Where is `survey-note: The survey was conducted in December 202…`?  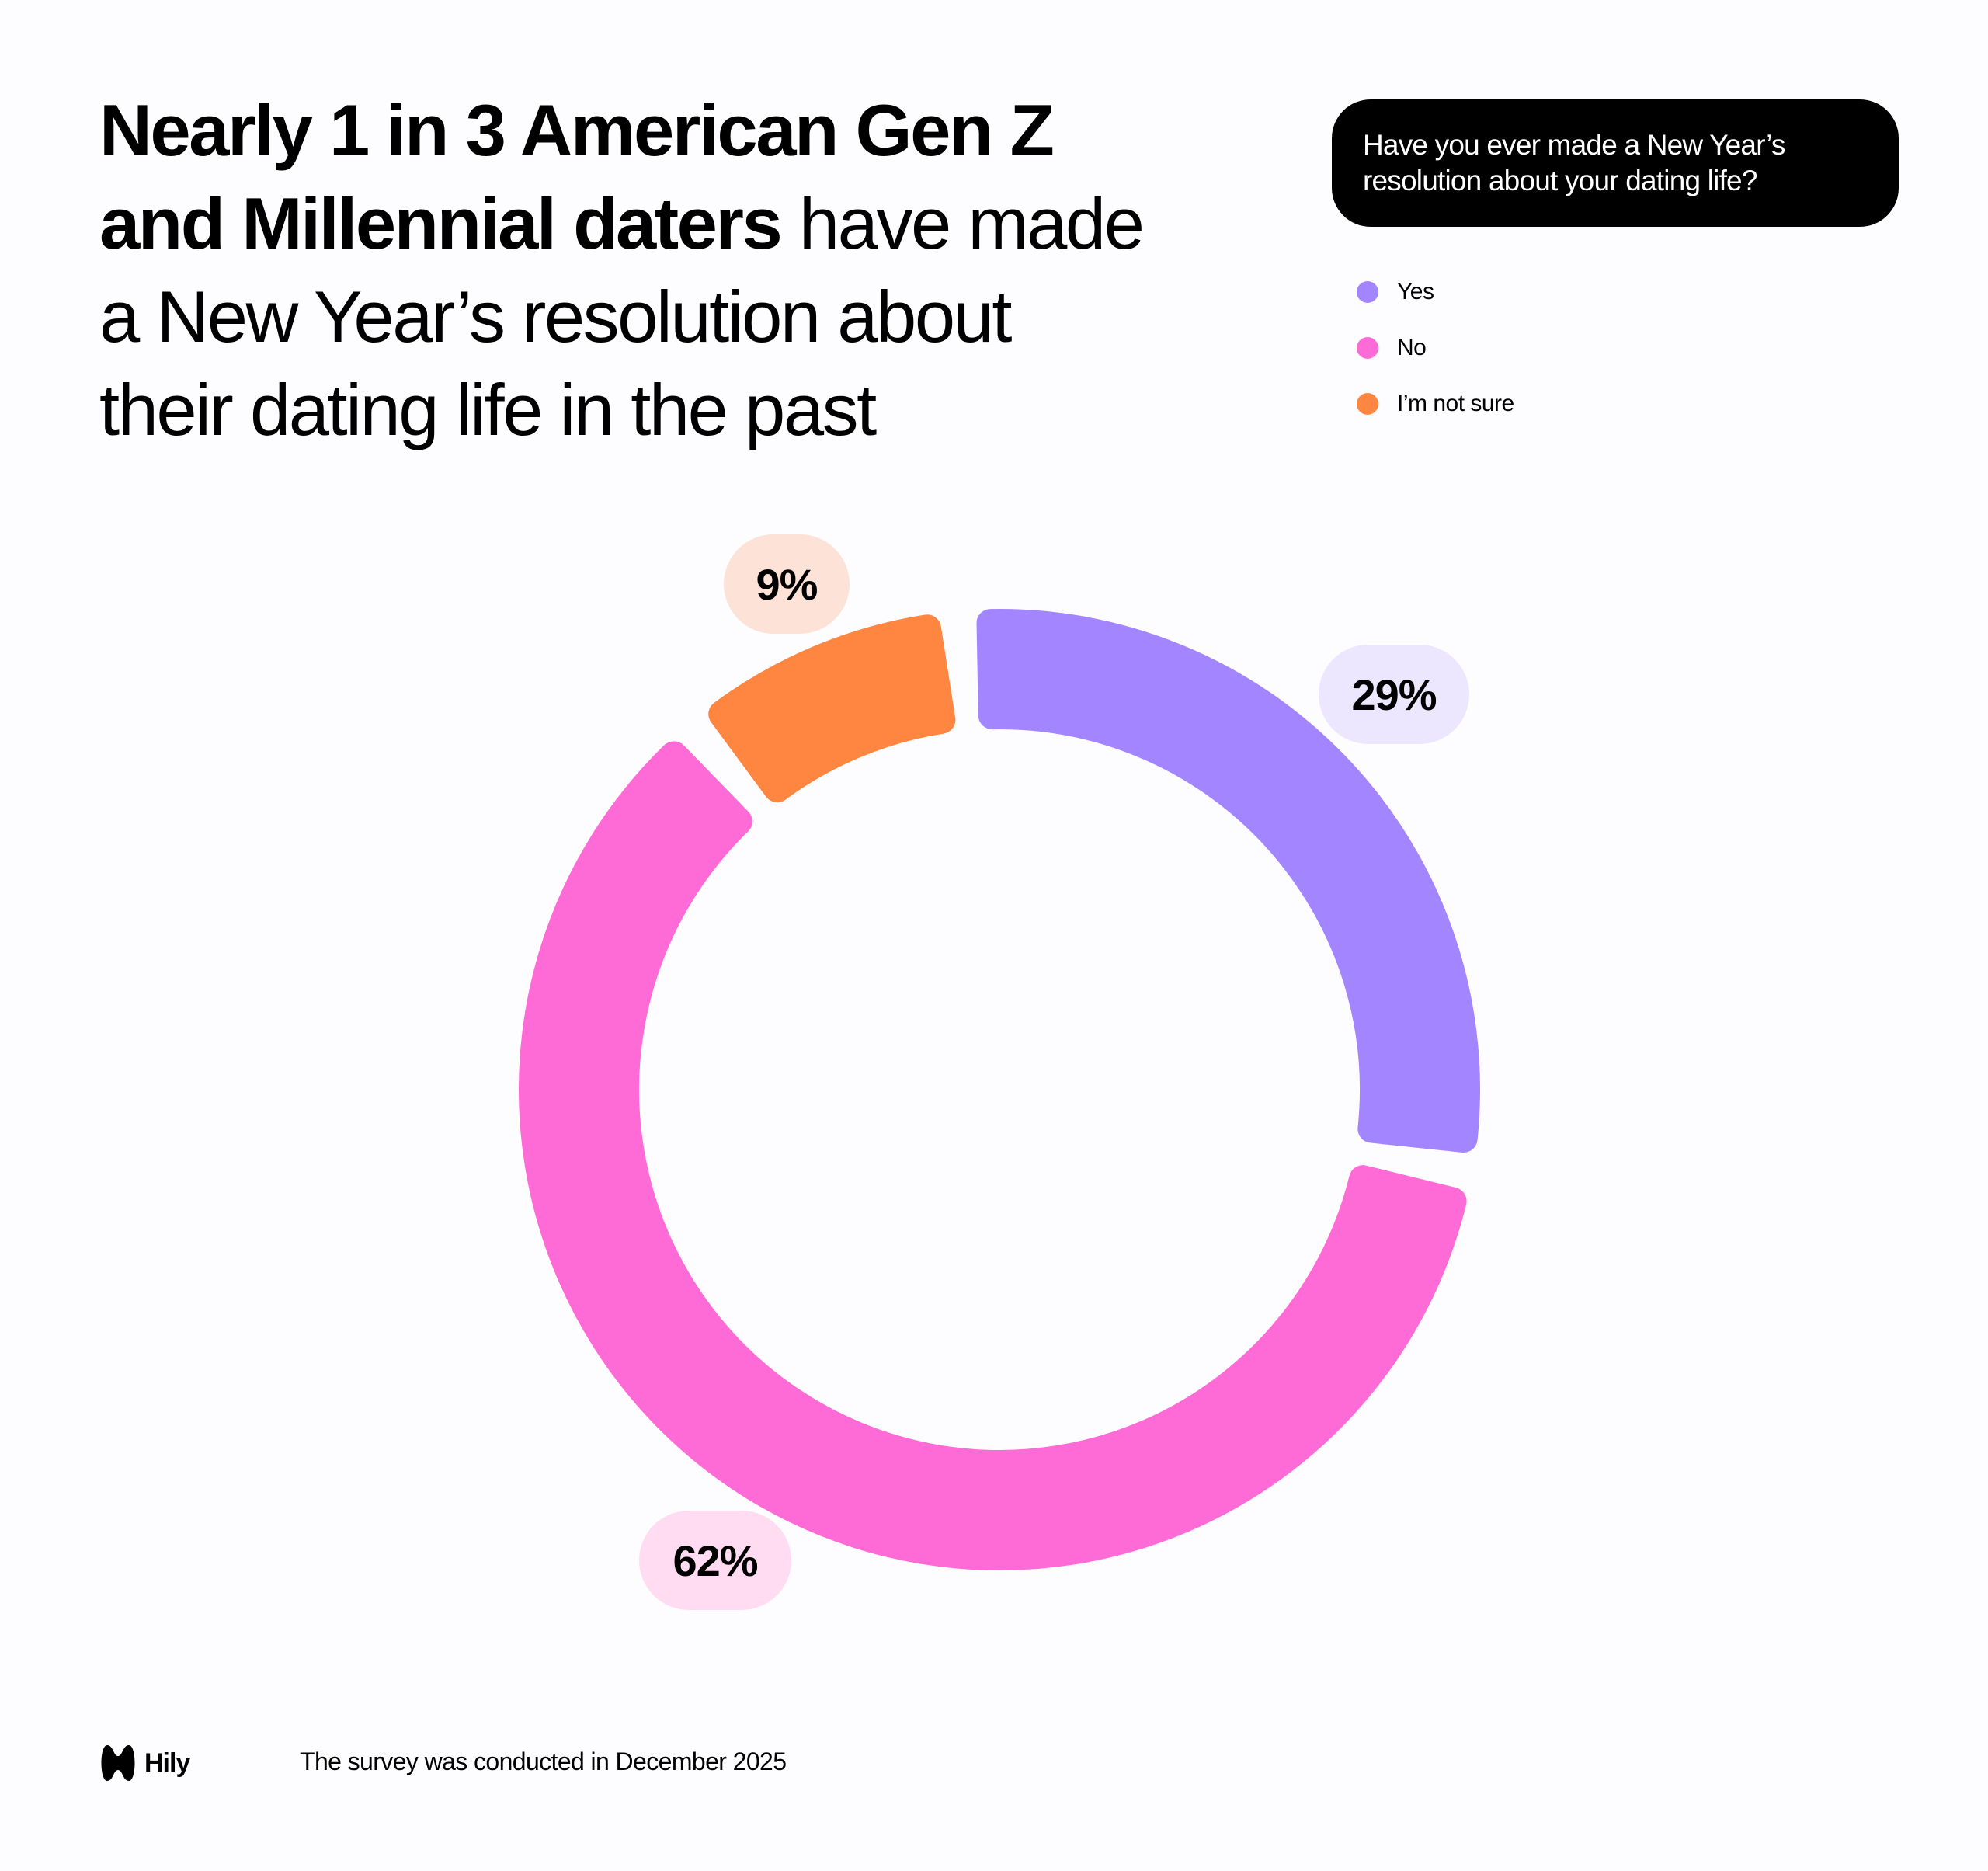 survey-note: The survey was conducted in December 202… is located at coordinates (543, 1761).